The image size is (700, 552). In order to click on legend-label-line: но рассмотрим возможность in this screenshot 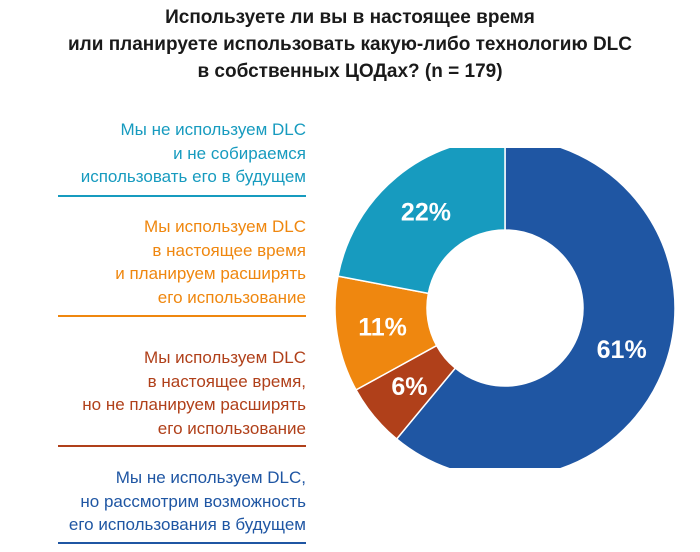, I will do `click(193, 501)`.